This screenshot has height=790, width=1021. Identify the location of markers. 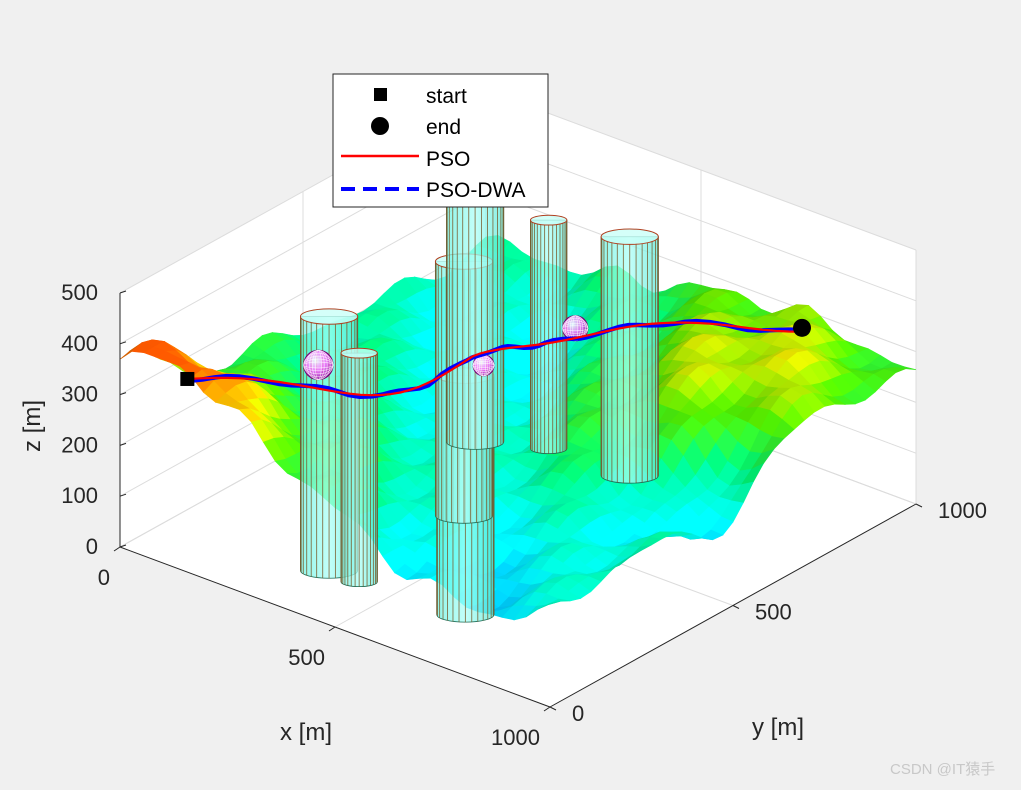
(495, 352).